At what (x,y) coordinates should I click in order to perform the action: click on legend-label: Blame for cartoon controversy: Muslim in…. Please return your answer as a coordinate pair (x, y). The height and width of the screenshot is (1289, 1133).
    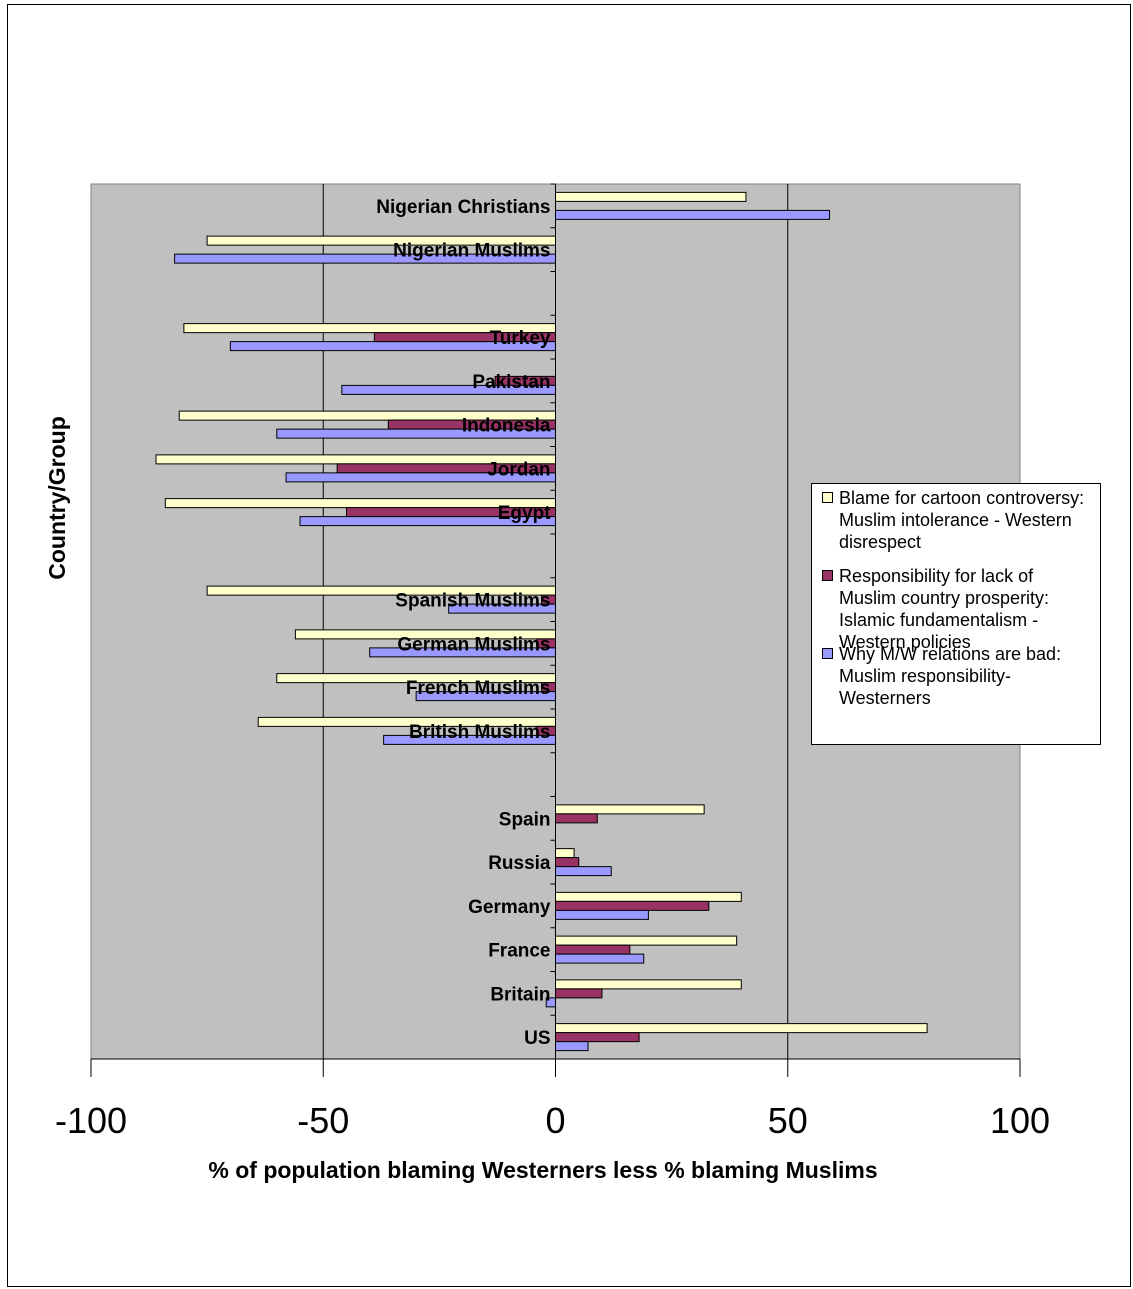
    Looking at the image, I should click on (962, 520).